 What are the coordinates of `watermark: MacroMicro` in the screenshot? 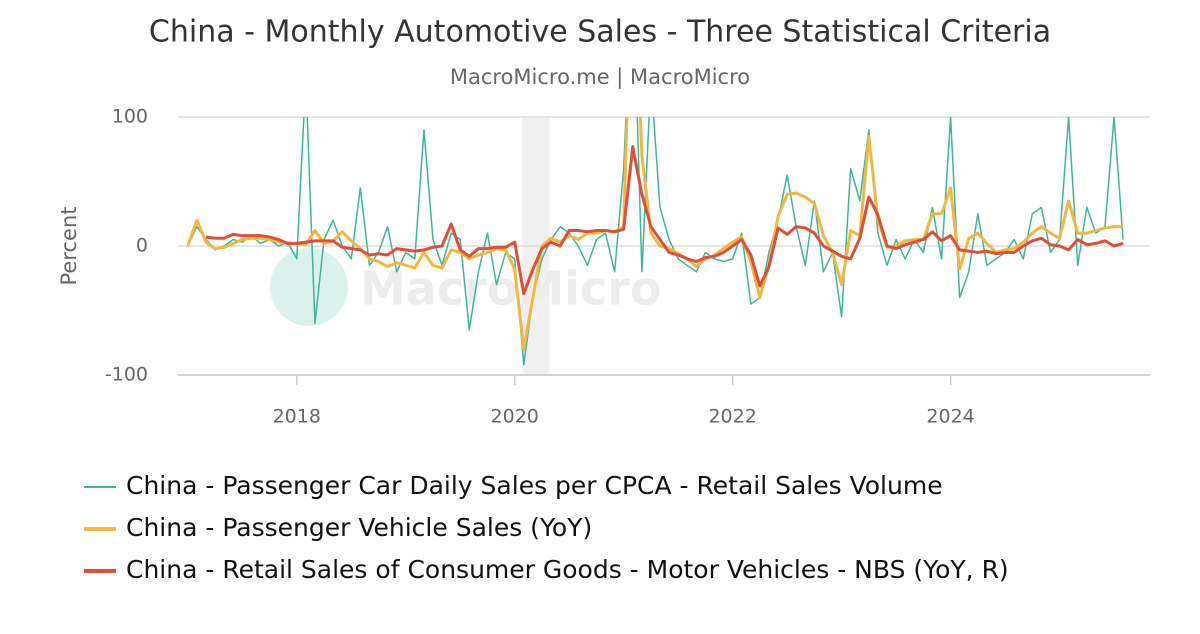 It's located at (465, 287).